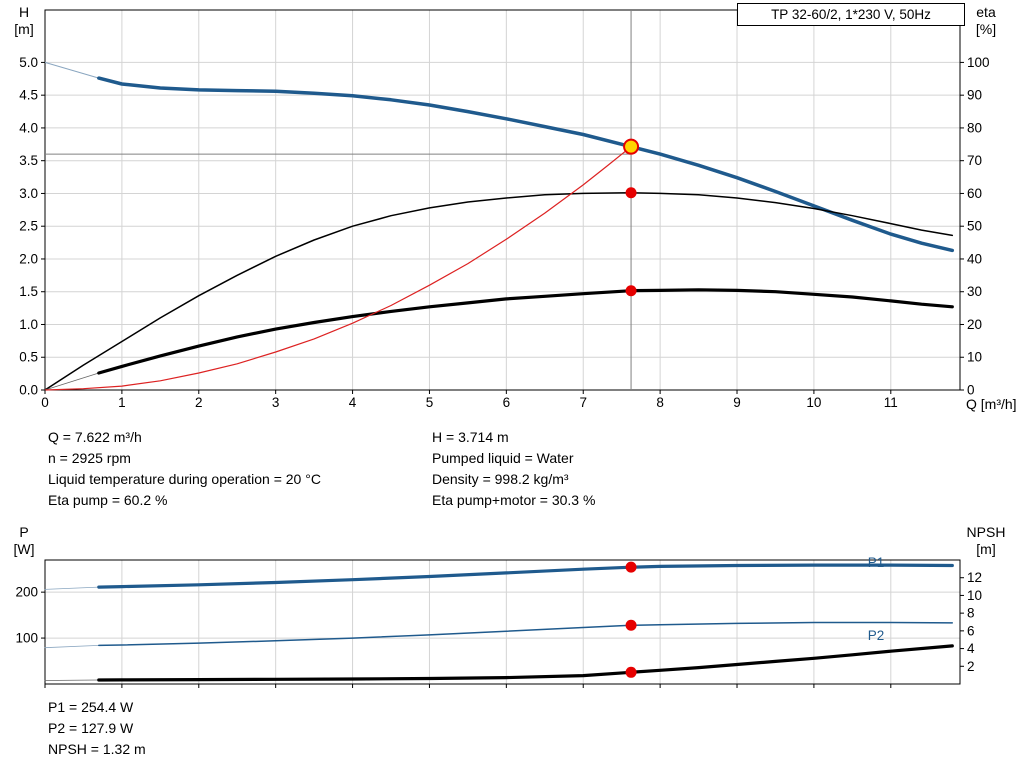 The image size is (1024, 781). Describe the element at coordinates (986, 29) in the screenshot. I see `eta-axis-unit: [%]` at that location.